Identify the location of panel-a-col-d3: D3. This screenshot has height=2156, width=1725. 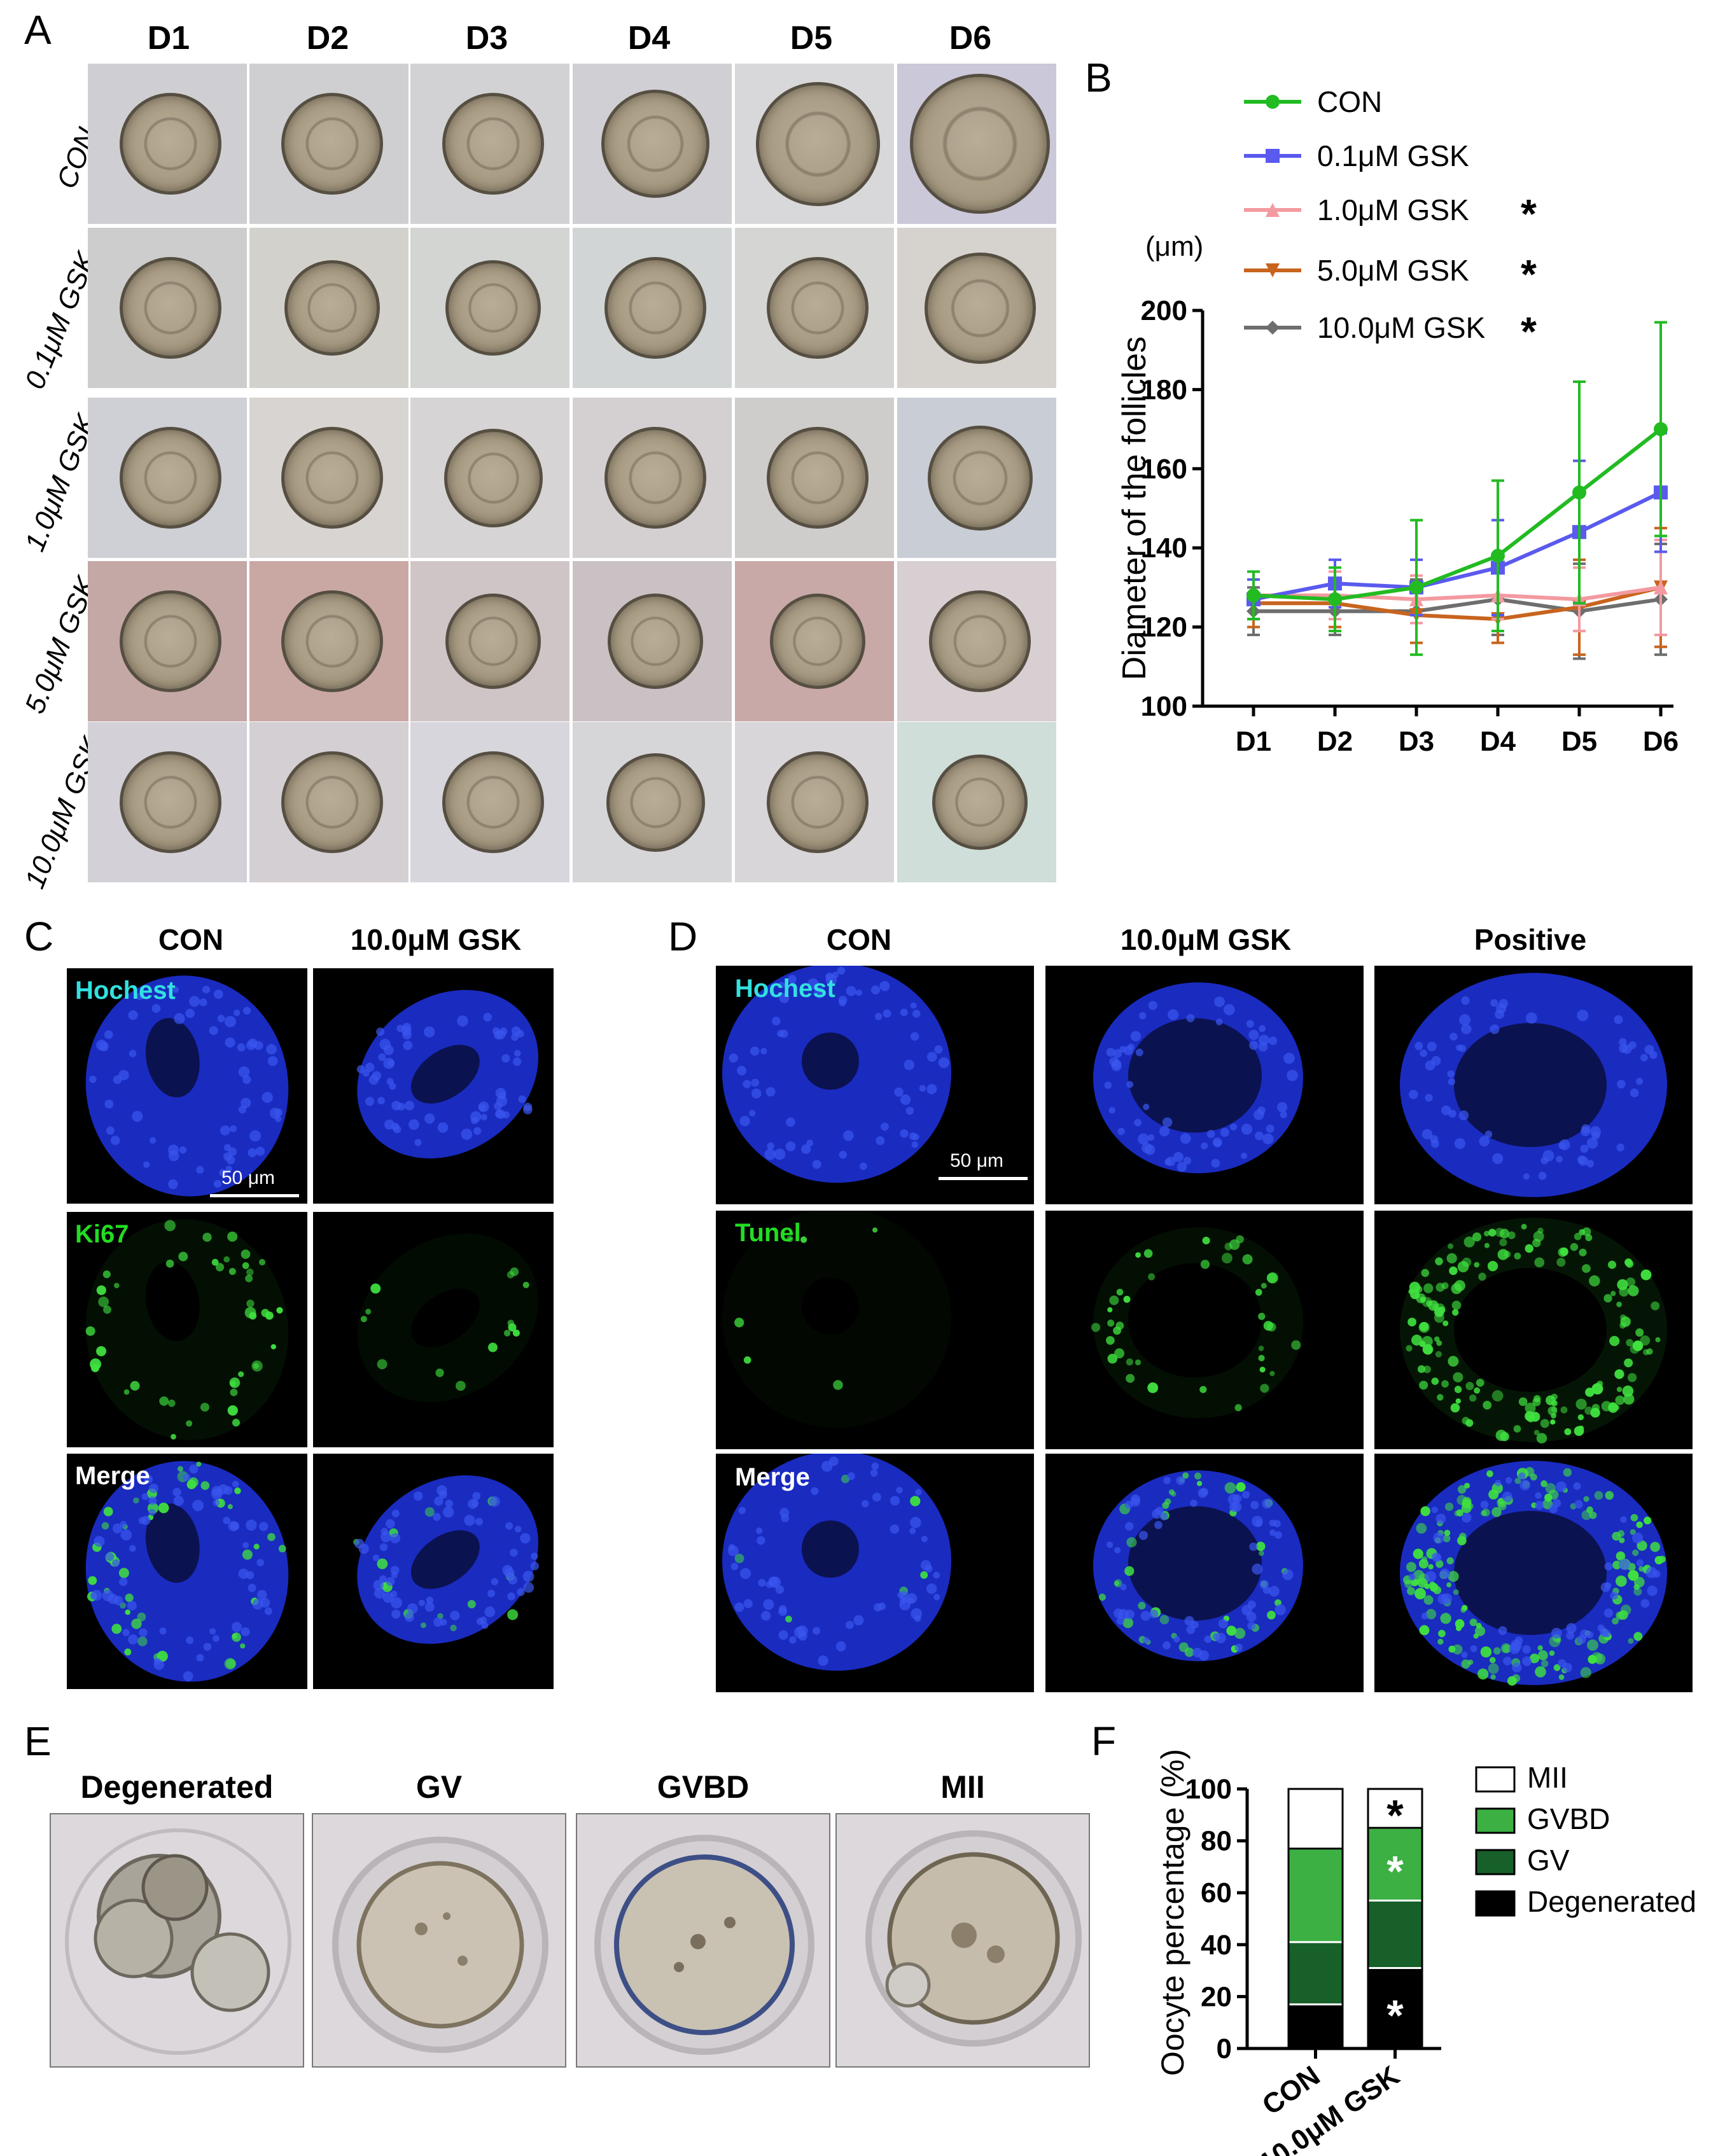
(486, 38).